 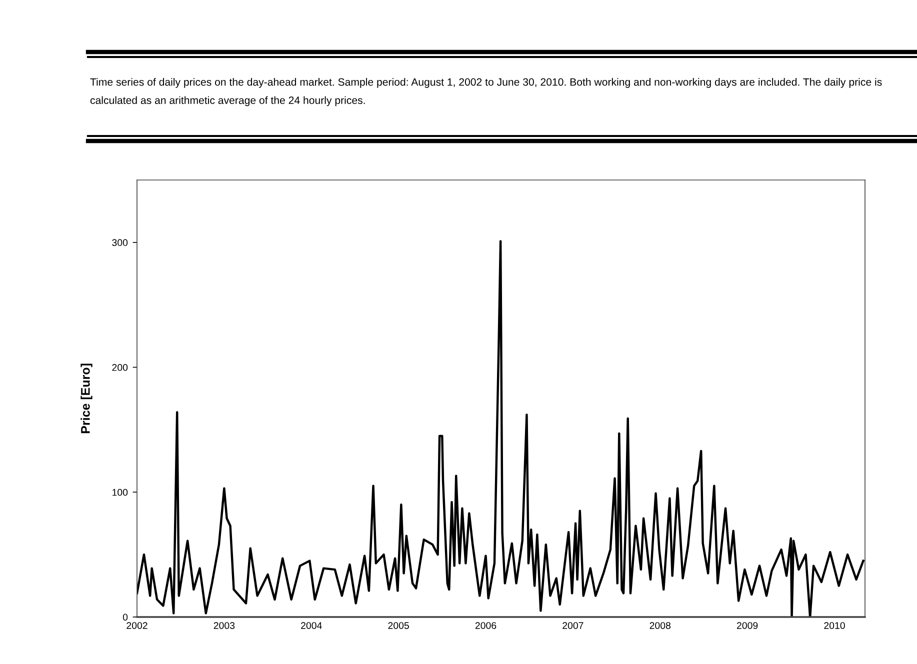 What do you see at coordinates (747, 625) in the screenshot?
I see `x-tick-label: 2009` at bounding box center [747, 625].